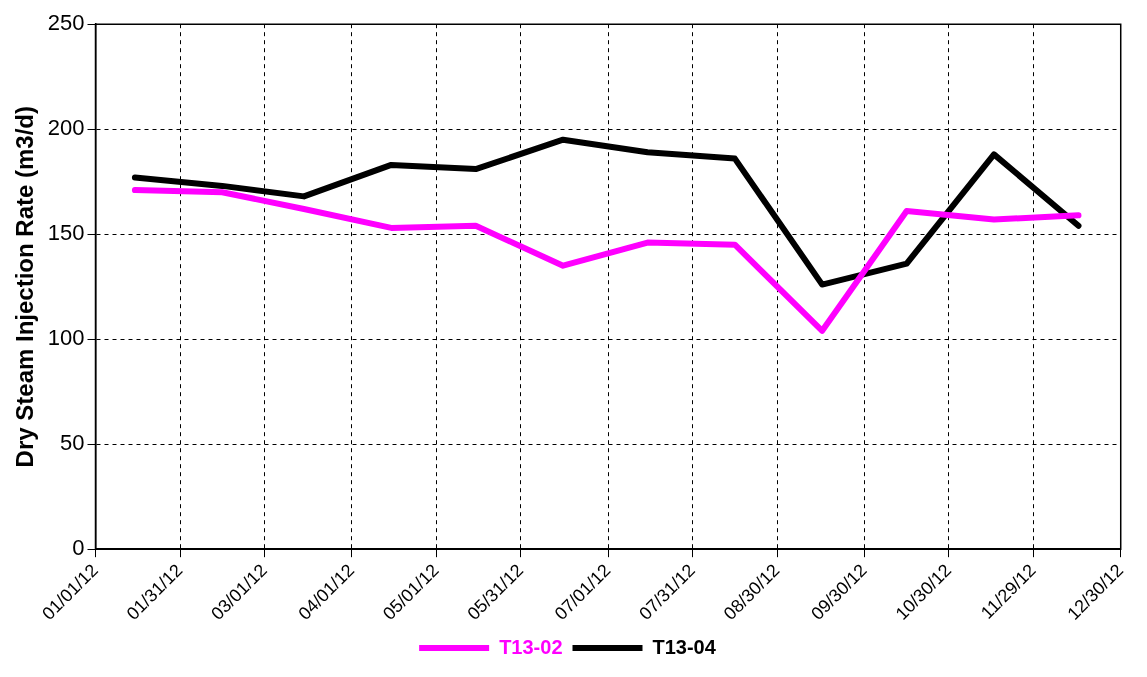 The width and height of the screenshot is (1147, 677). Describe the element at coordinates (66, 23) in the screenshot. I see `y-tick-label: 250` at that location.